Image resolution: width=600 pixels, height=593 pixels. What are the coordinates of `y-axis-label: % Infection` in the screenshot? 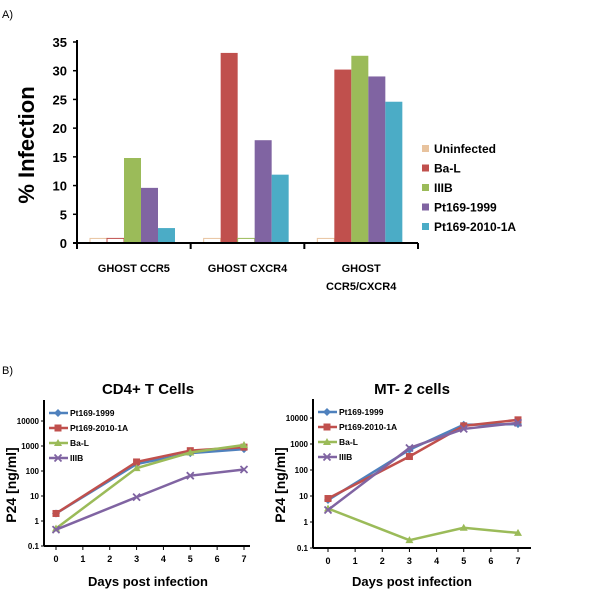 It's located at (26, 144).